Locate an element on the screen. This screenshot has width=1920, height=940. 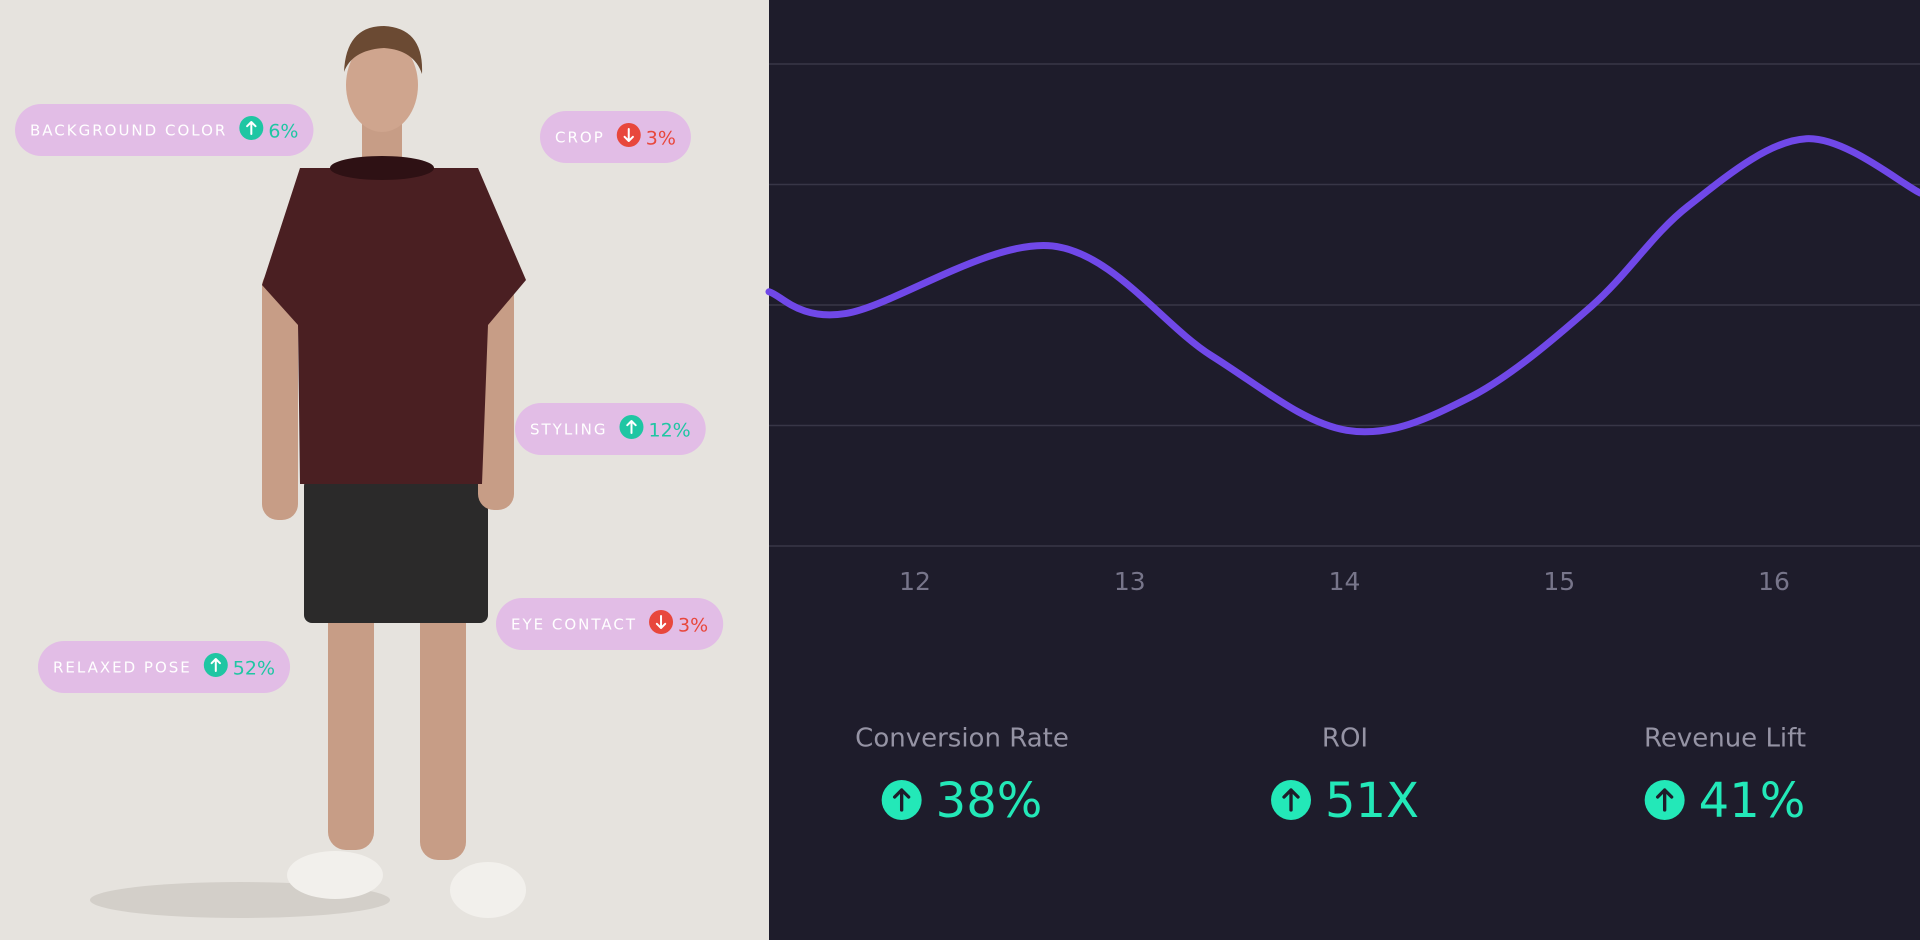
tag-value: 52% is located at coordinates (254, 669).